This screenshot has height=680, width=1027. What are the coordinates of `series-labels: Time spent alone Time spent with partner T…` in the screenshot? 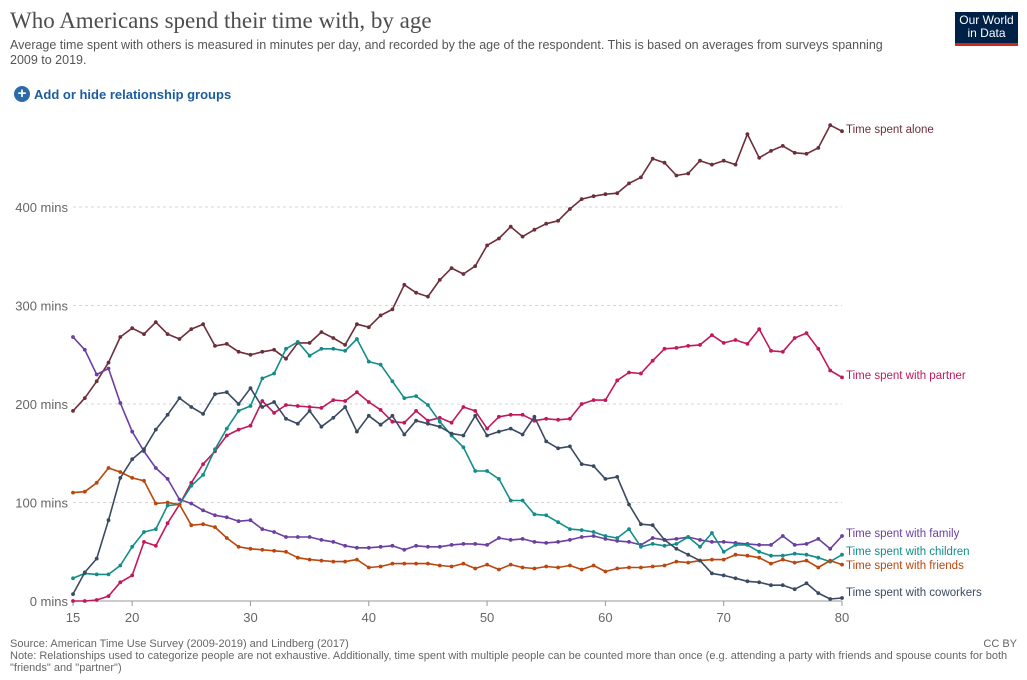 It's located at (914, 361).